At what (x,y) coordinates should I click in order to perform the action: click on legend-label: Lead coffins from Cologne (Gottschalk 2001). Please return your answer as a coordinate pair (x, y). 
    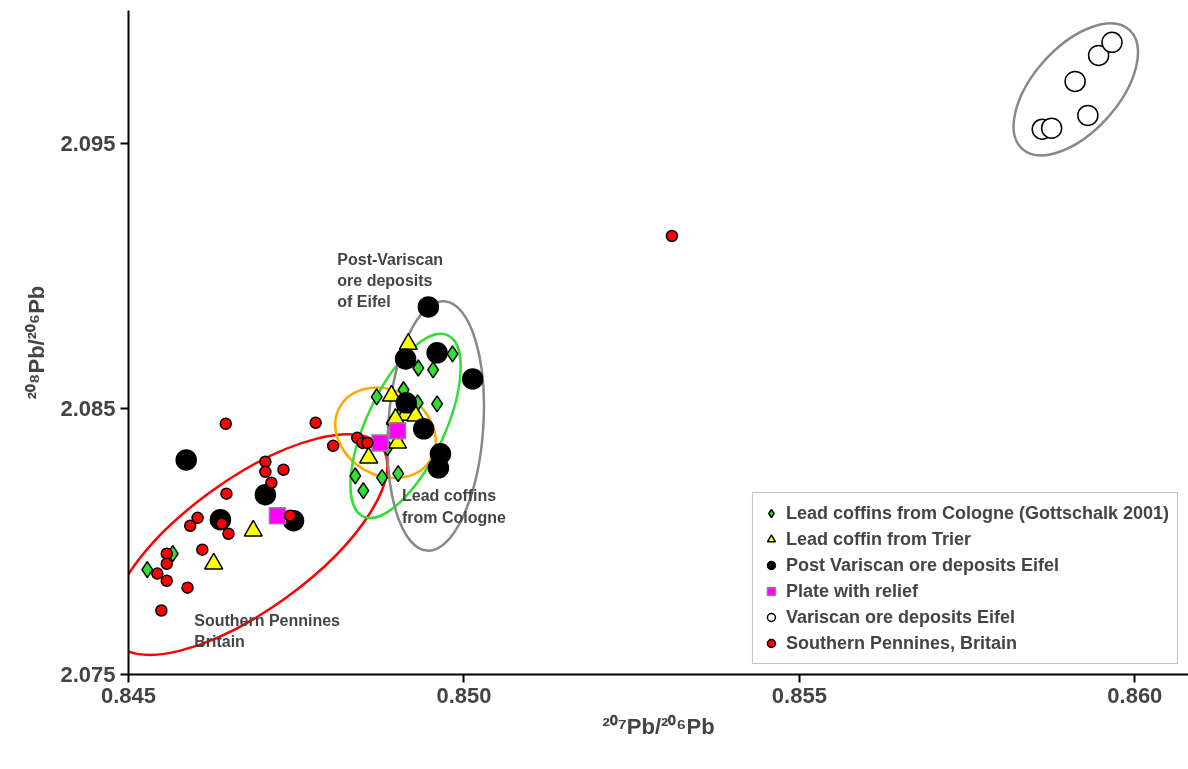
    Looking at the image, I should click on (977, 513).